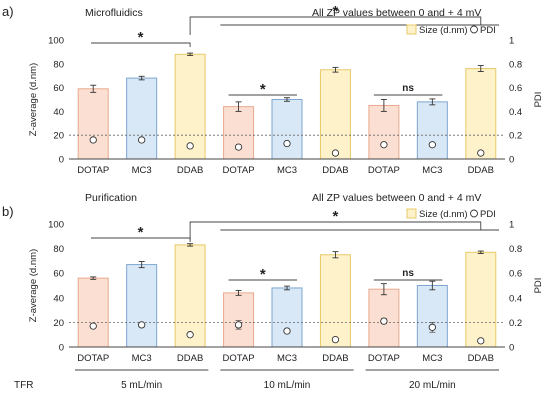 This screenshot has width=550, height=401. What do you see at coordinates (474, 29) in the screenshot?
I see `legend-point-swatch` at bounding box center [474, 29].